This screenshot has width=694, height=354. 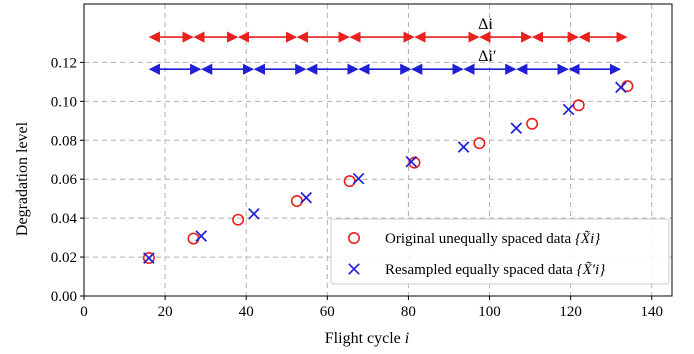 What do you see at coordinates (363, 338) in the screenshot?
I see `x-axis-label-text: Flight cycle` at bounding box center [363, 338].